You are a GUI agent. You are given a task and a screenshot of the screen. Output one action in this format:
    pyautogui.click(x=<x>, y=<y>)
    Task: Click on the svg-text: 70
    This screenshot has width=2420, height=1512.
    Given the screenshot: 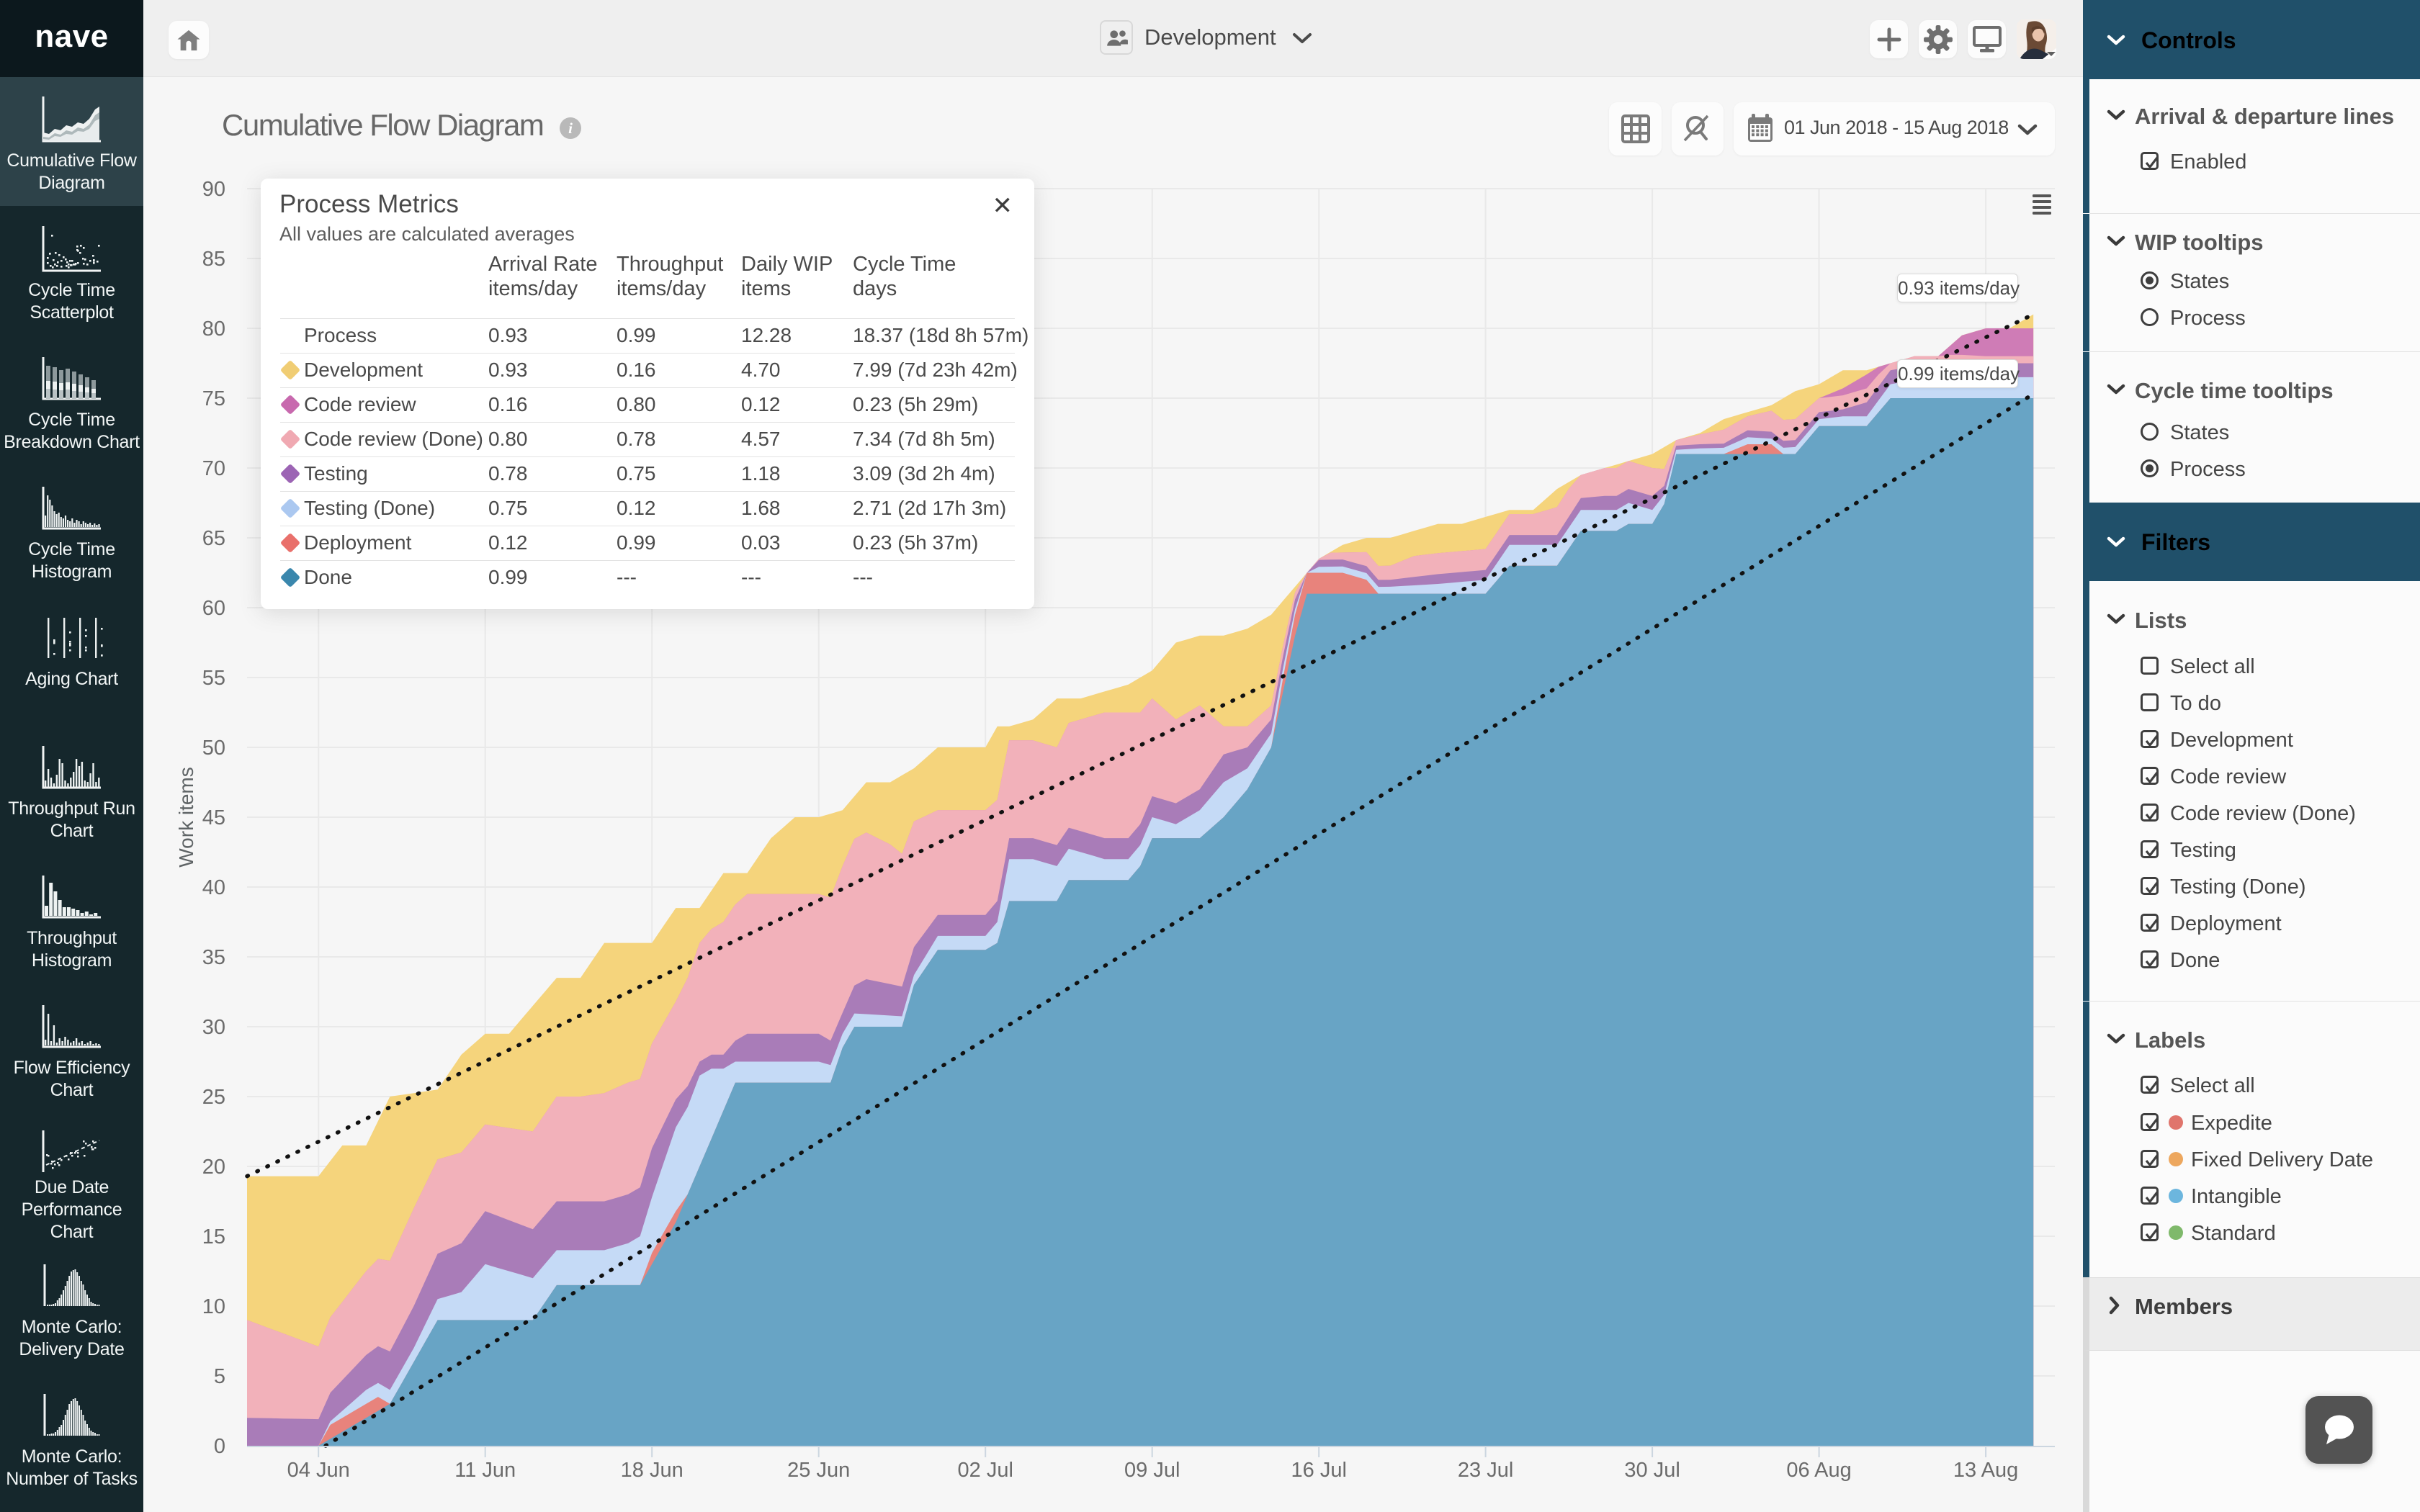 What is the action you would take?
    pyautogui.click(x=214, y=468)
    